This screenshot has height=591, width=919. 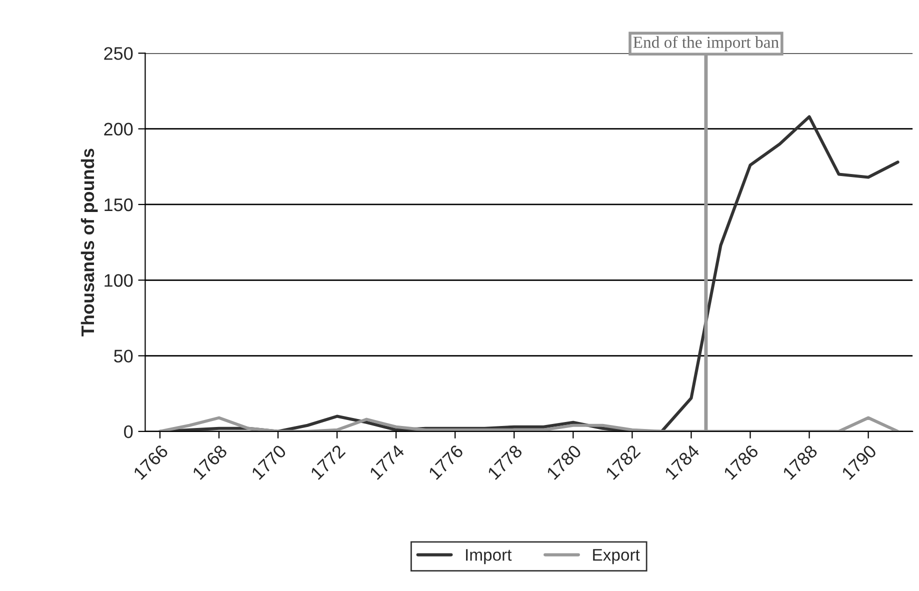 I want to click on y-tick-label: 200, so click(x=118, y=129).